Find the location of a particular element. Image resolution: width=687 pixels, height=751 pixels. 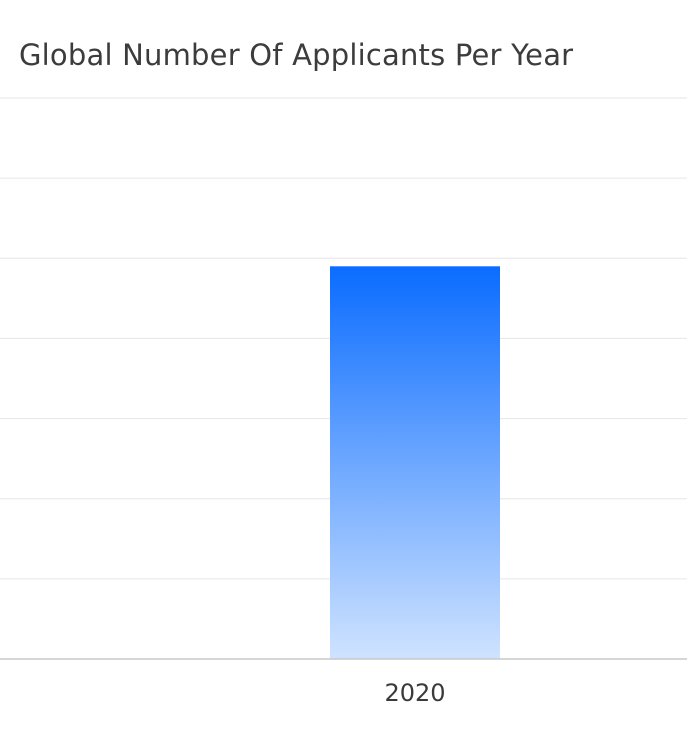

bars is located at coordinates (415, 462).